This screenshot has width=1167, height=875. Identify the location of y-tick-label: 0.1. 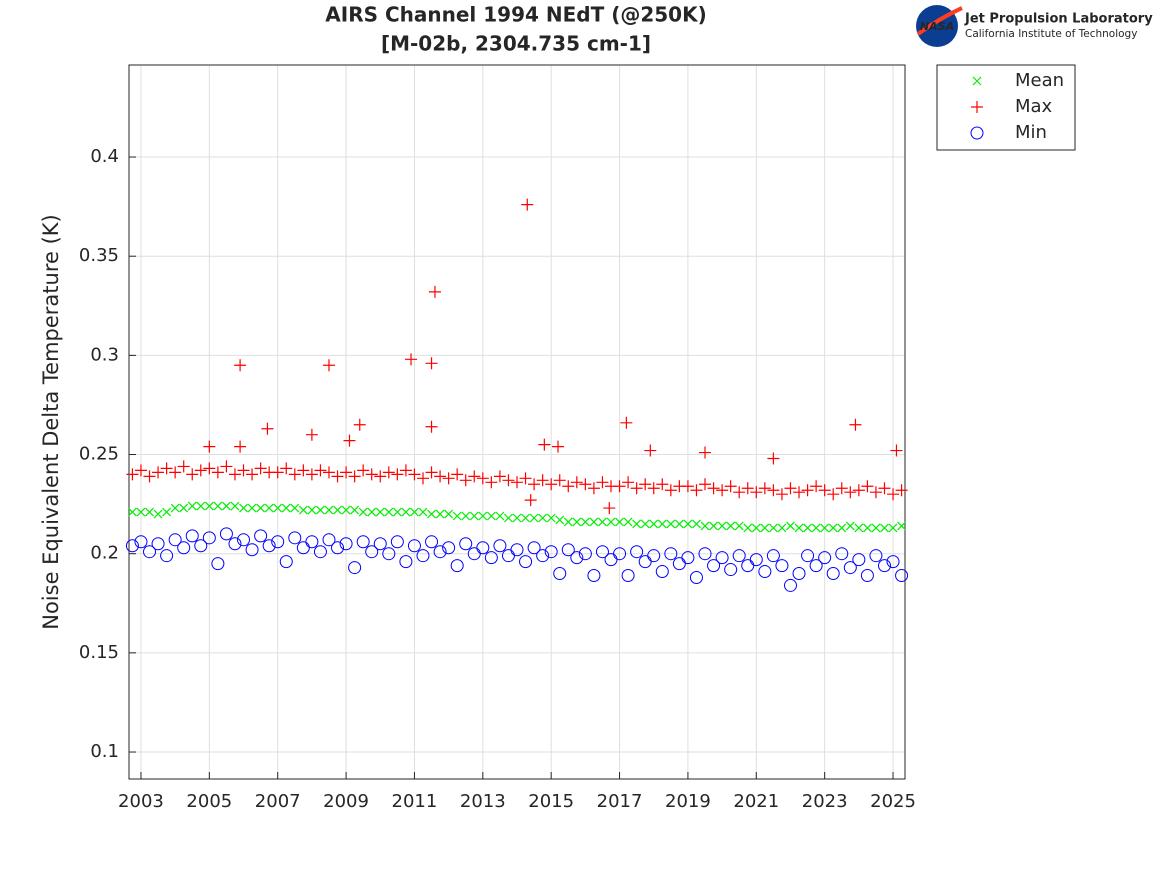
(104, 751).